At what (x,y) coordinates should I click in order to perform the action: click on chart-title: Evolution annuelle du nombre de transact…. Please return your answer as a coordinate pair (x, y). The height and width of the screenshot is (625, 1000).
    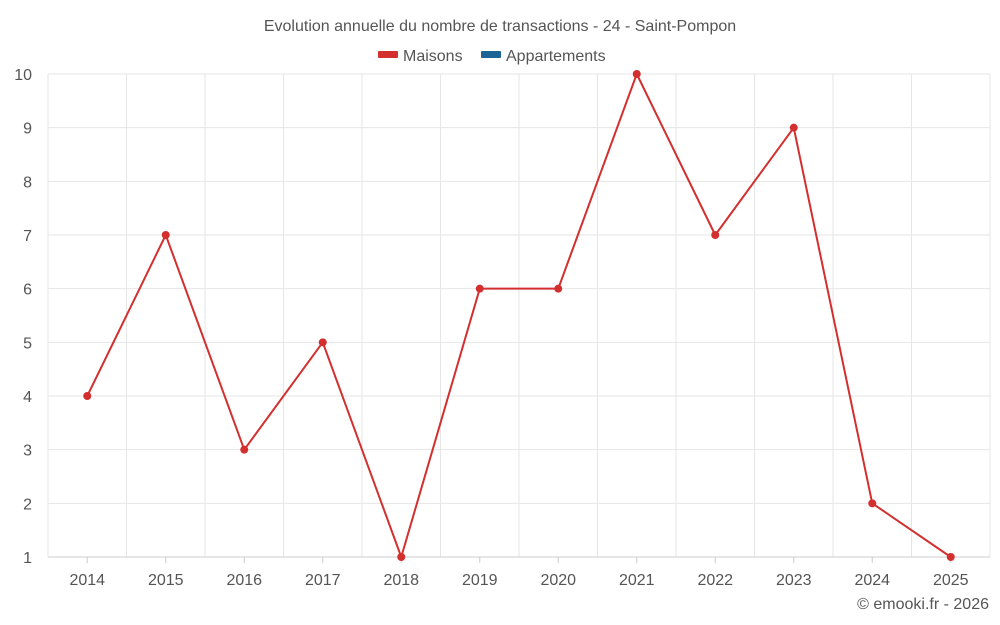
    Looking at the image, I should click on (500, 26).